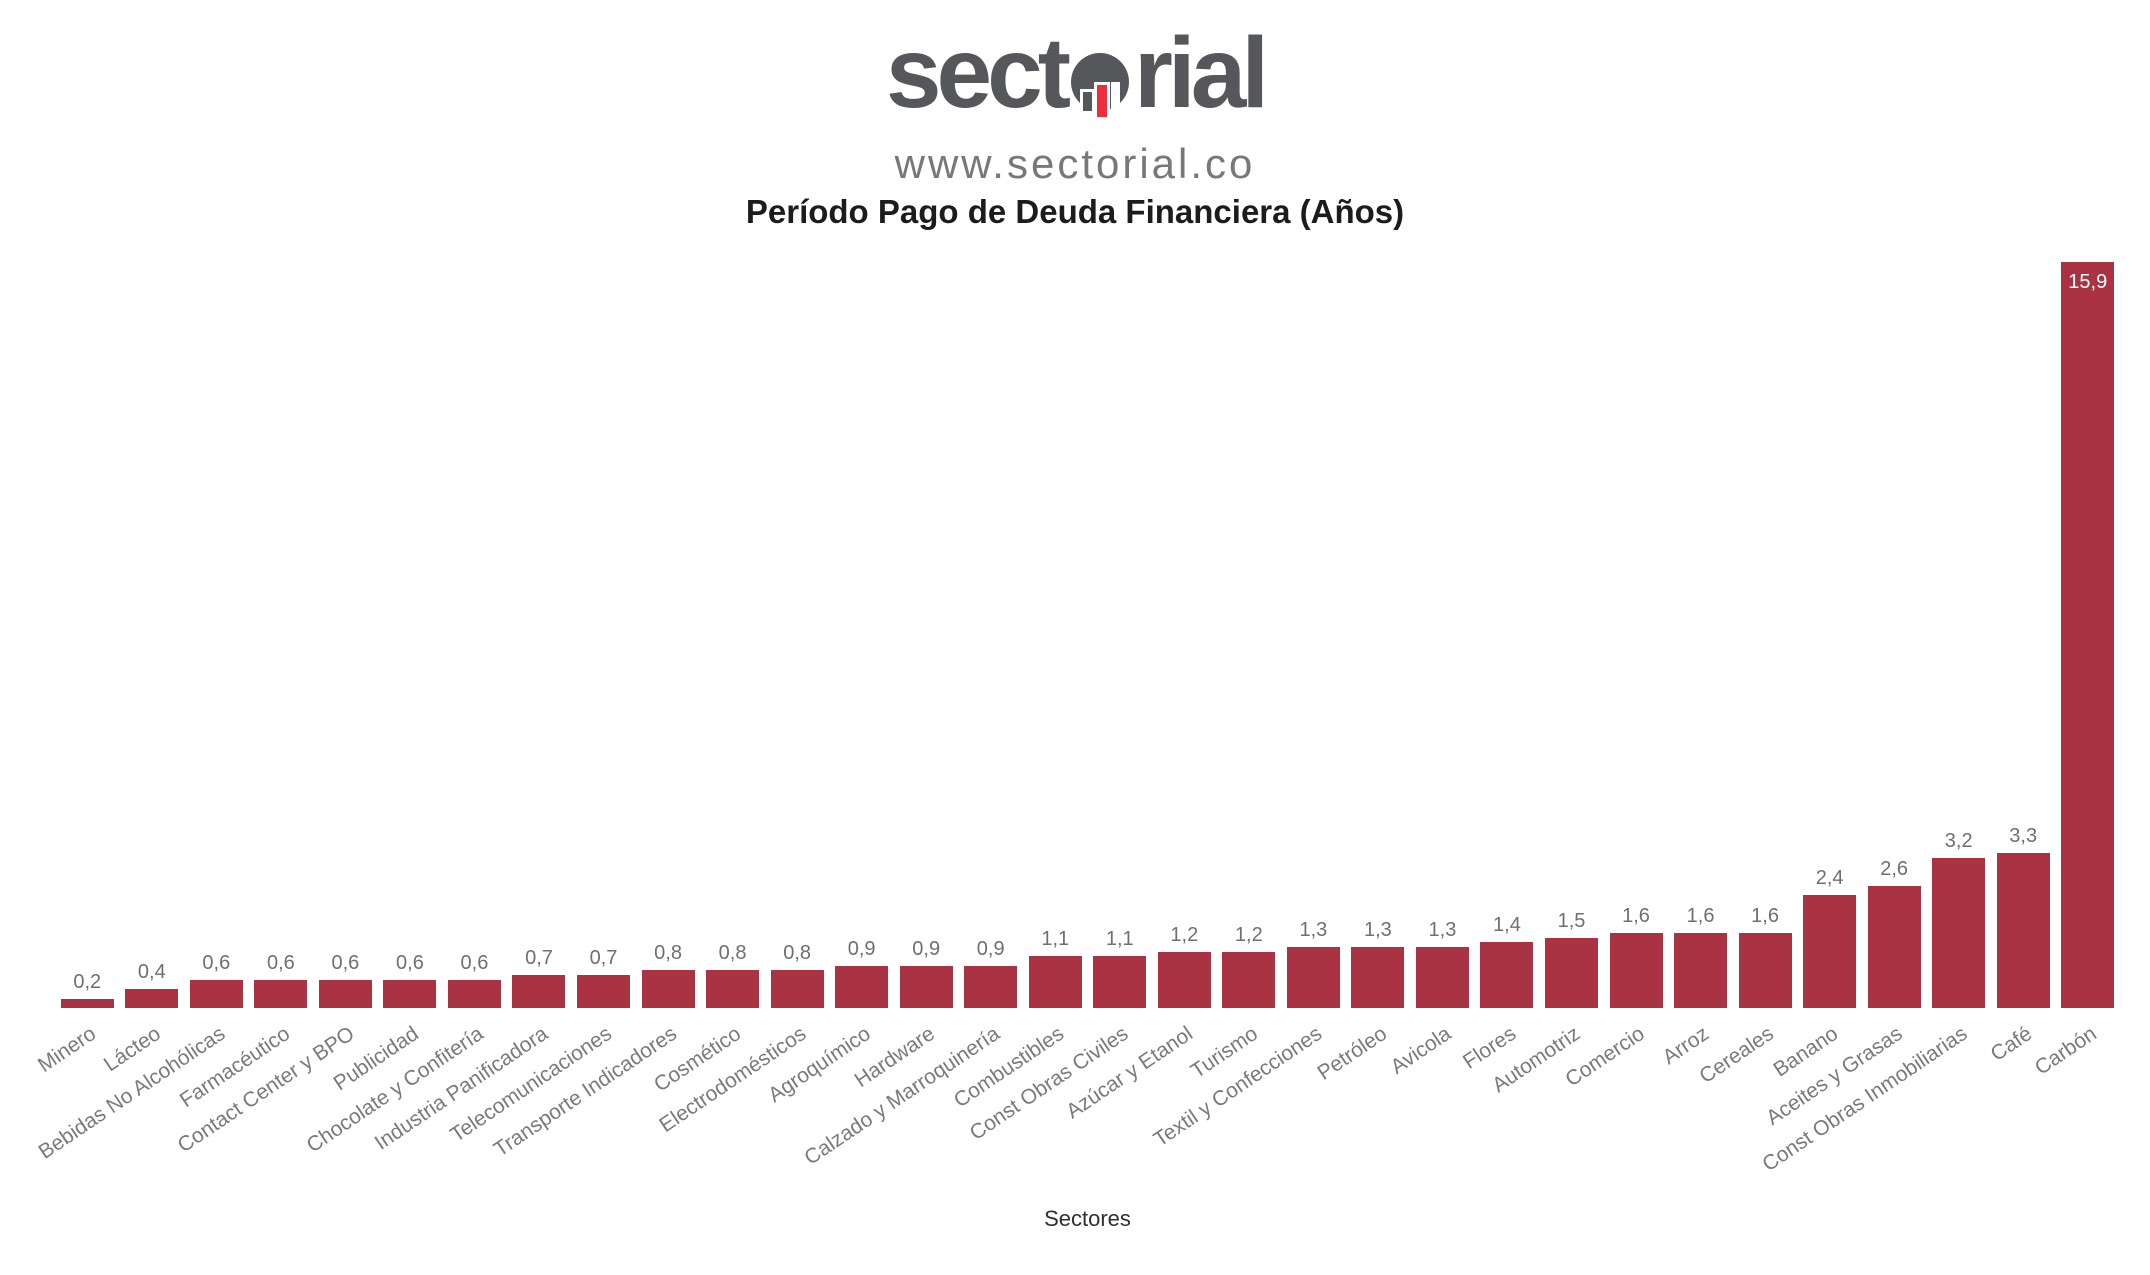 This screenshot has width=2150, height=1275. What do you see at coordinates (1075, 73) in the screenshot?
I see `sectorial-logo: sect rial` at bounding box center [1075, 73].